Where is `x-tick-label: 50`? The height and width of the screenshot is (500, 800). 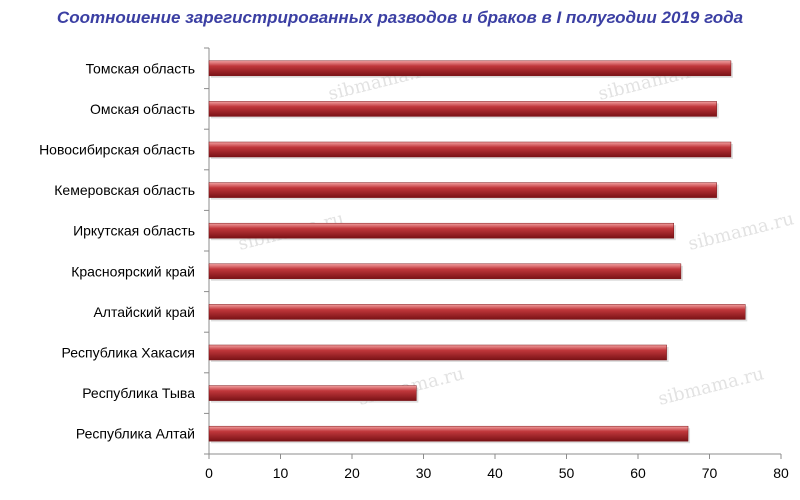
x-tick-label: 50 is located at coordinates (567, 473).